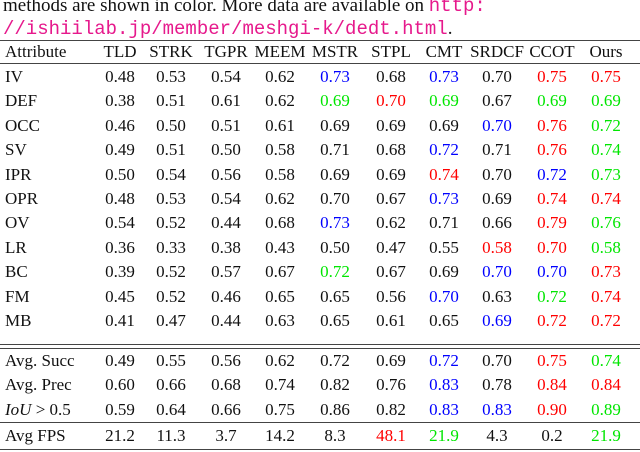 The image size is (640, 452). What do you see at coordinates (38, 385) in the screenshot?
I see `row-label: Avg. Prec` at bounding box center [38, 385].